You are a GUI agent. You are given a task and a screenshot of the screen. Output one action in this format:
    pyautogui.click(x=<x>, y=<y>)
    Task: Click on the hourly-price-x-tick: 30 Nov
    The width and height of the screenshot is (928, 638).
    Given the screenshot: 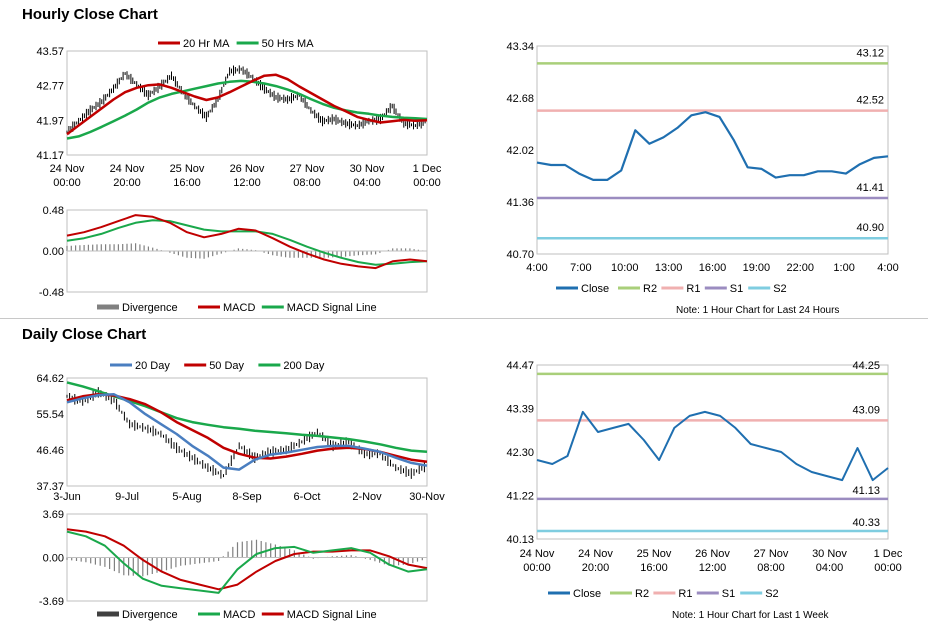 What is the action you would take?
    pyautogui.click(x=367, y=169)
    